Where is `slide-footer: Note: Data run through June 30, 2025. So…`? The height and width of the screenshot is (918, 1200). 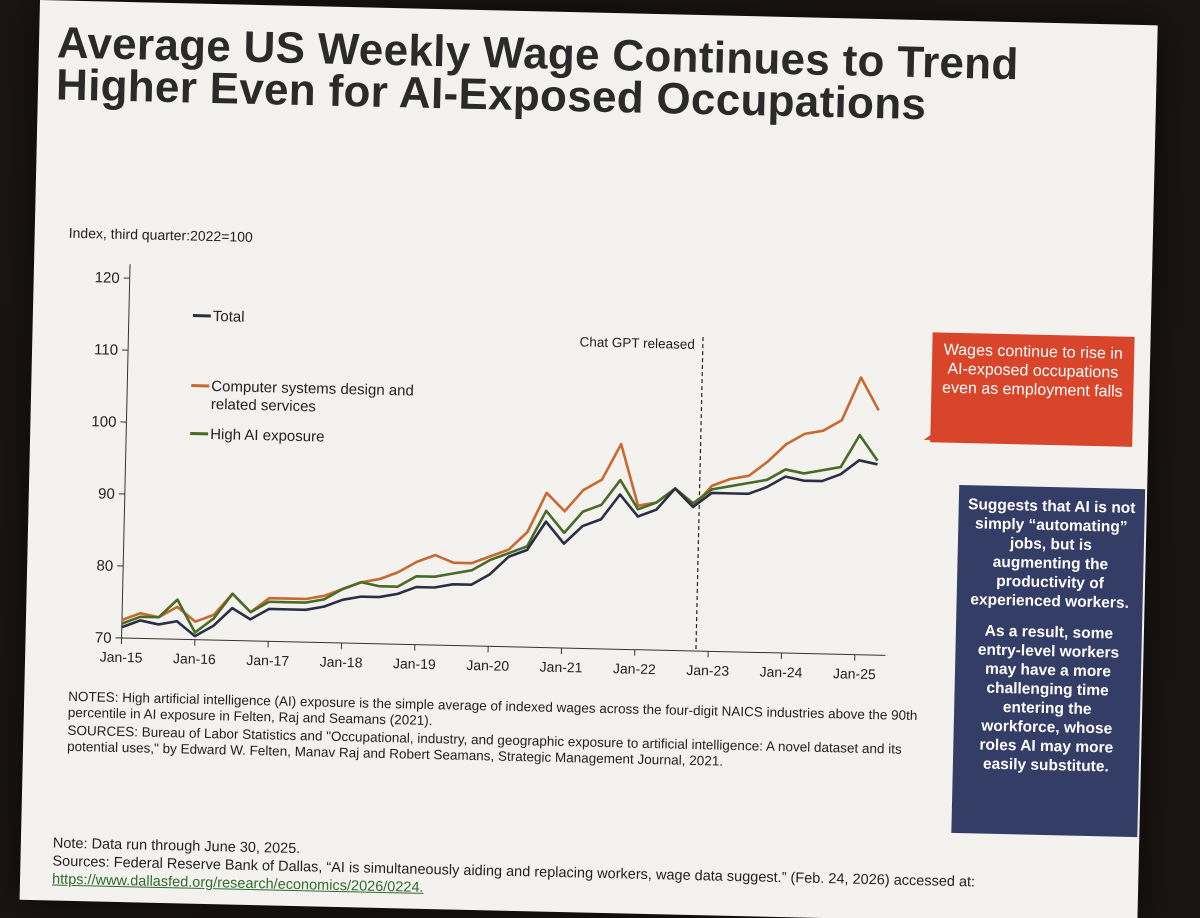 slide-footer: Note: Data run through June 30, 2025. So… is located at coordinates (552, 873).